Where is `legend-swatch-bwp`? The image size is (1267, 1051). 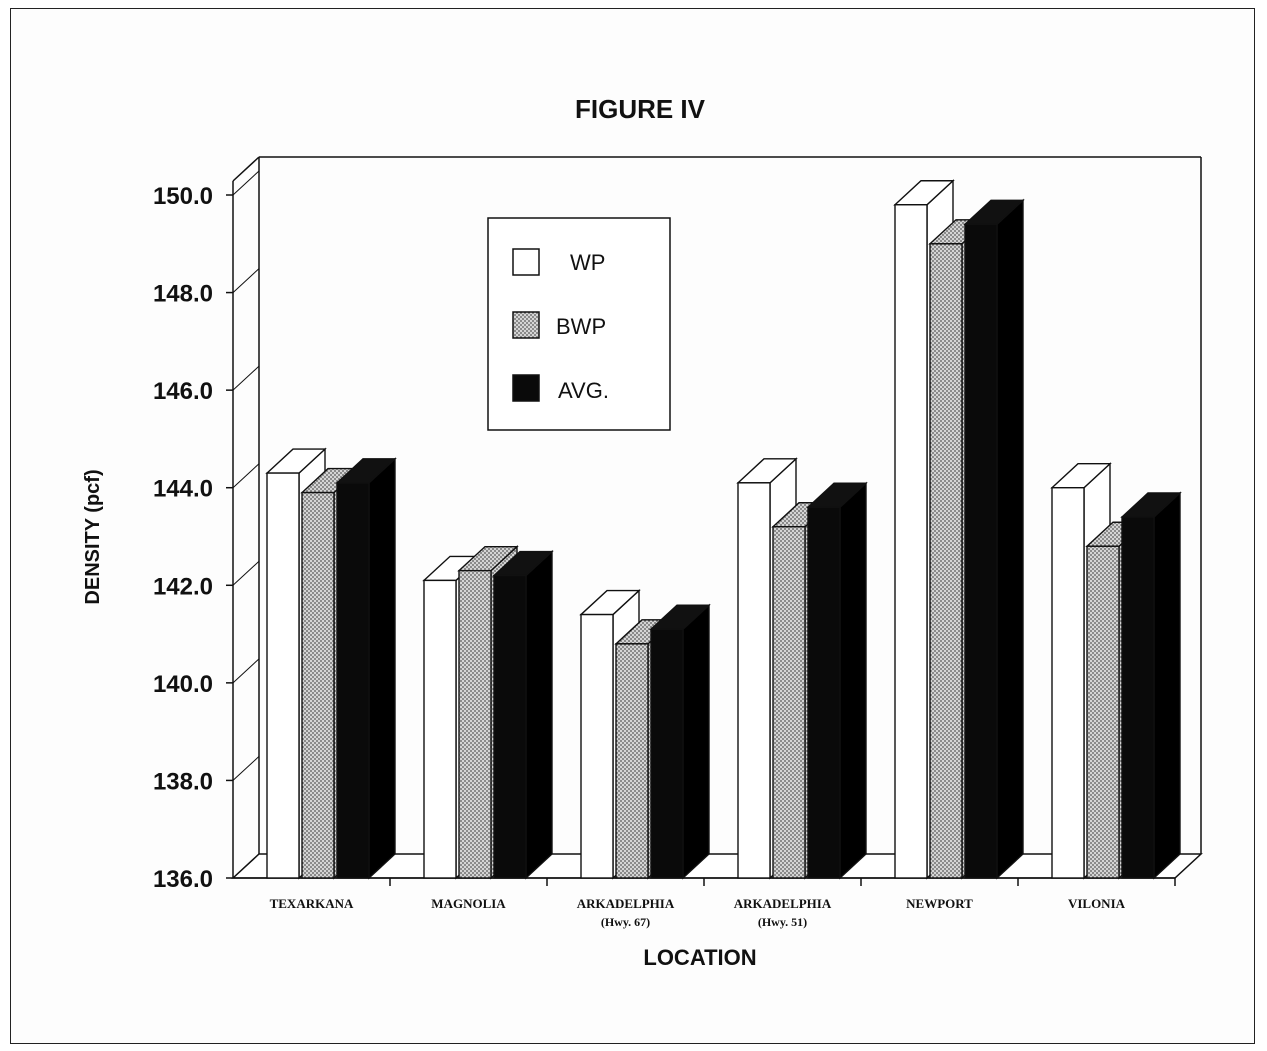 legend-swatch-bwp is located at coordinates (526, 325).